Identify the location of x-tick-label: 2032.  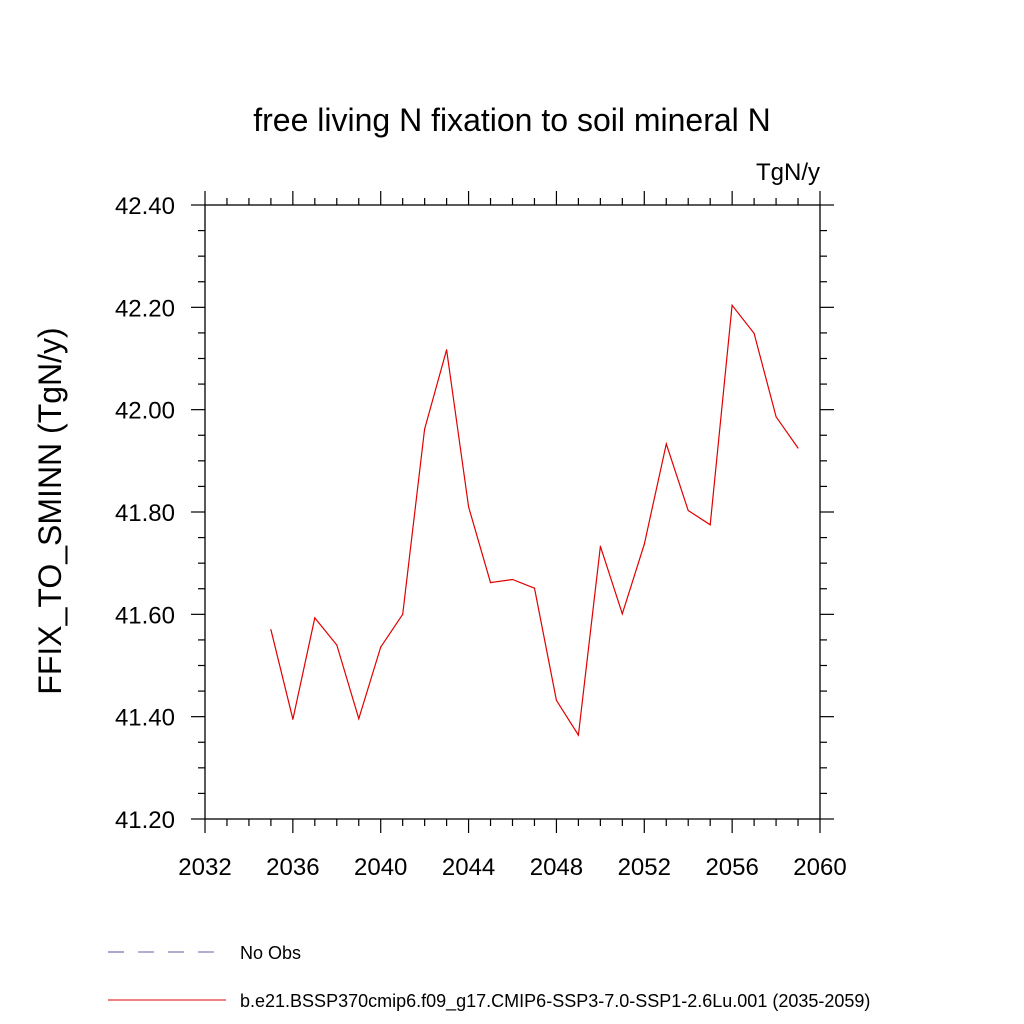
(204, 867).